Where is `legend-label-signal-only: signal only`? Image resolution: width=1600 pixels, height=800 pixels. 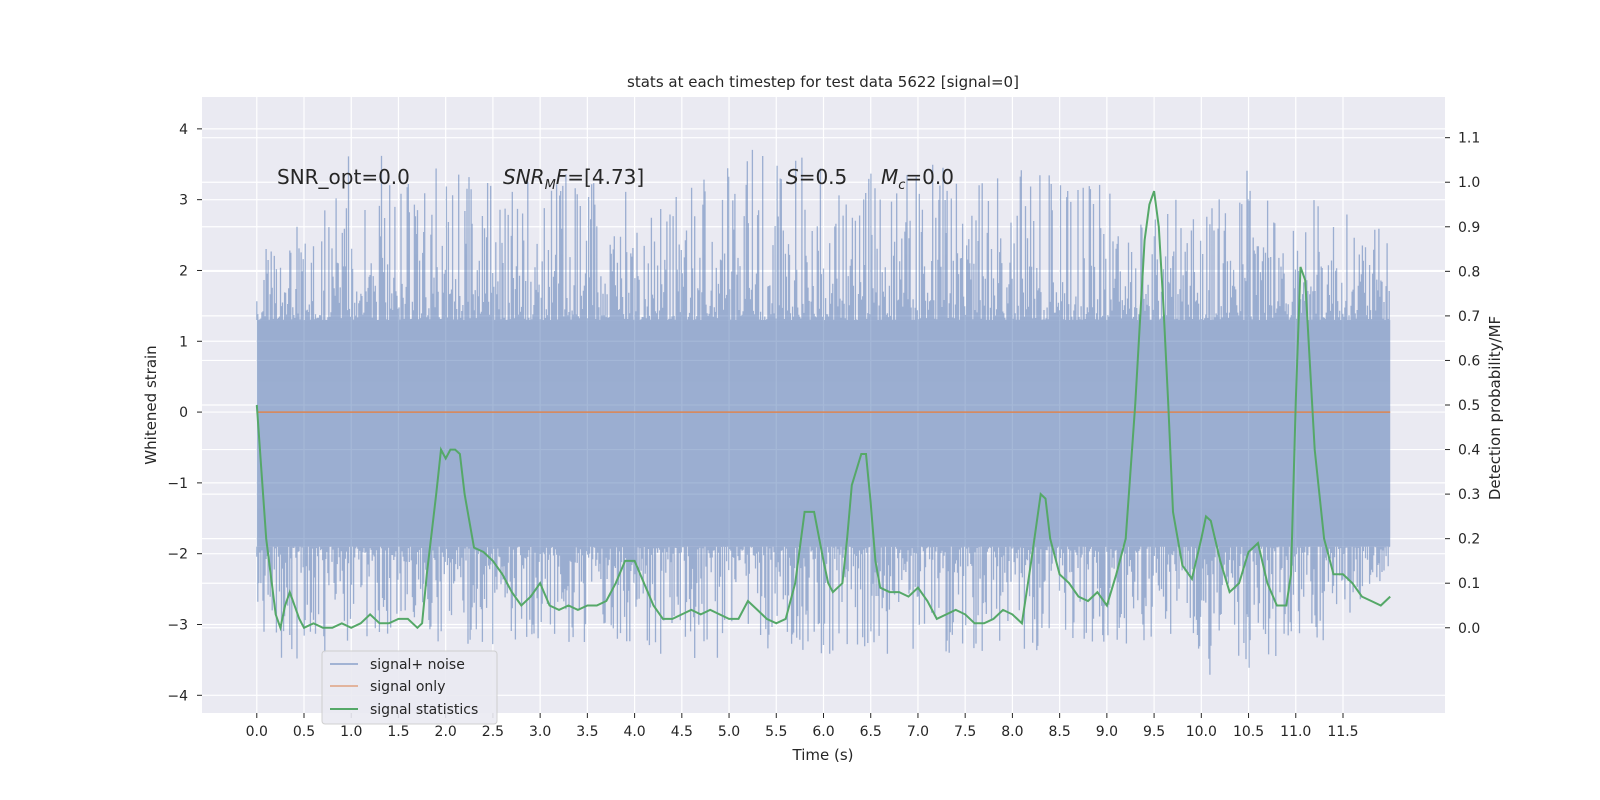
legend-label-signal-only: signal only is located at coordinates (407, 687).